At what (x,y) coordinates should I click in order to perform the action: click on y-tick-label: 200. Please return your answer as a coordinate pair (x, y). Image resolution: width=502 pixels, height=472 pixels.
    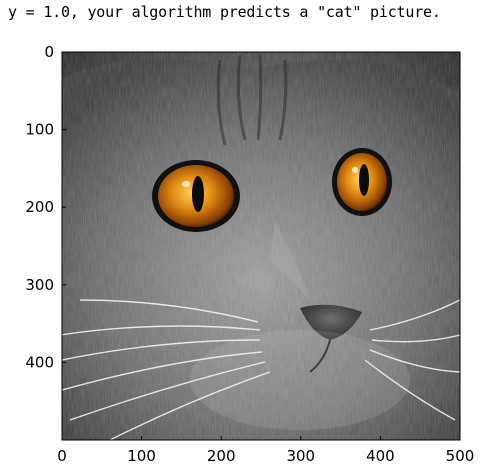
    Looking at the image, I should click on (39, 207).